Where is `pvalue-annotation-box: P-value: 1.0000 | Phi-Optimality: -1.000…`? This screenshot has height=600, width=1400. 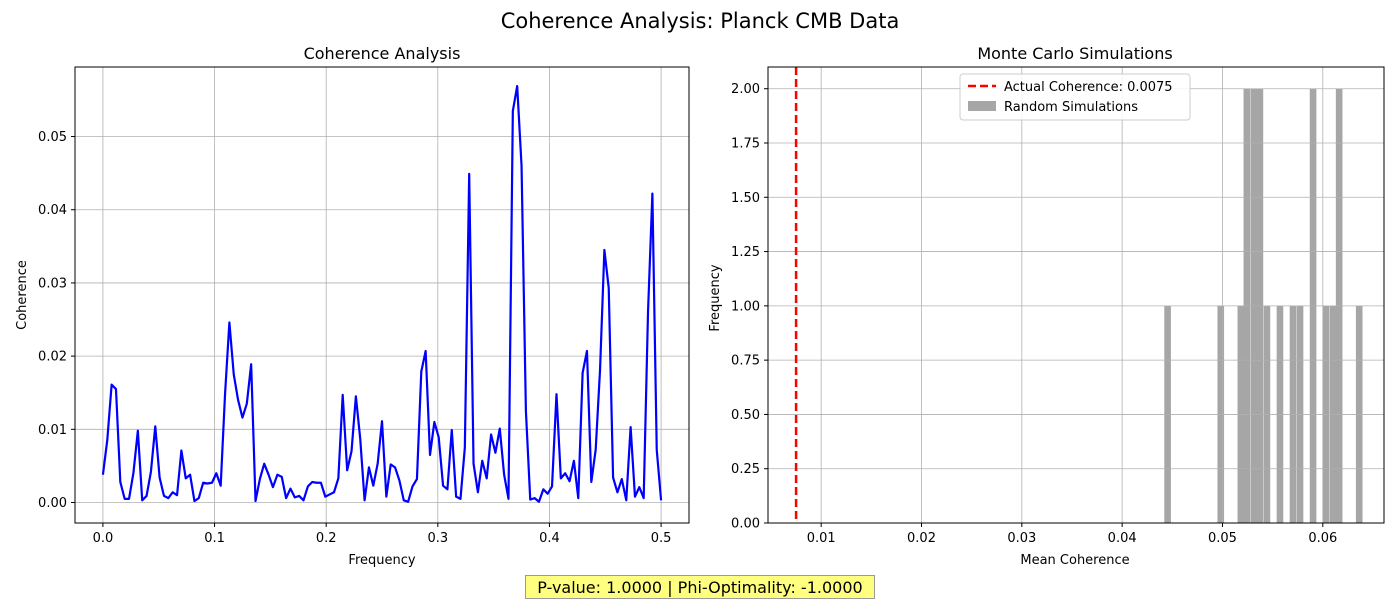 pvalue-annotation-box: P-value: 1.0000 | Phi-Optimality: -1.000… is located at coordinates (700, 587).